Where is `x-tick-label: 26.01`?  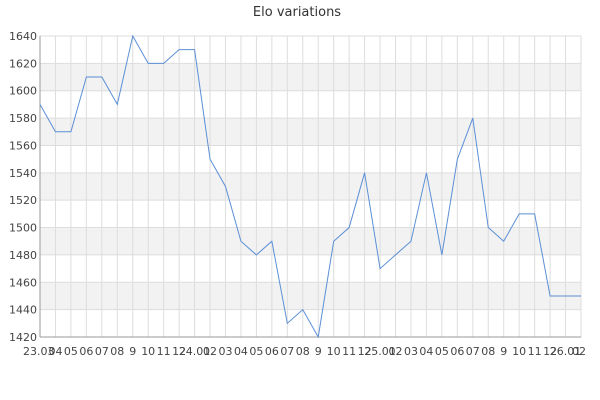 x-tick-label: 26.01 is located at coordinates (566, 351).